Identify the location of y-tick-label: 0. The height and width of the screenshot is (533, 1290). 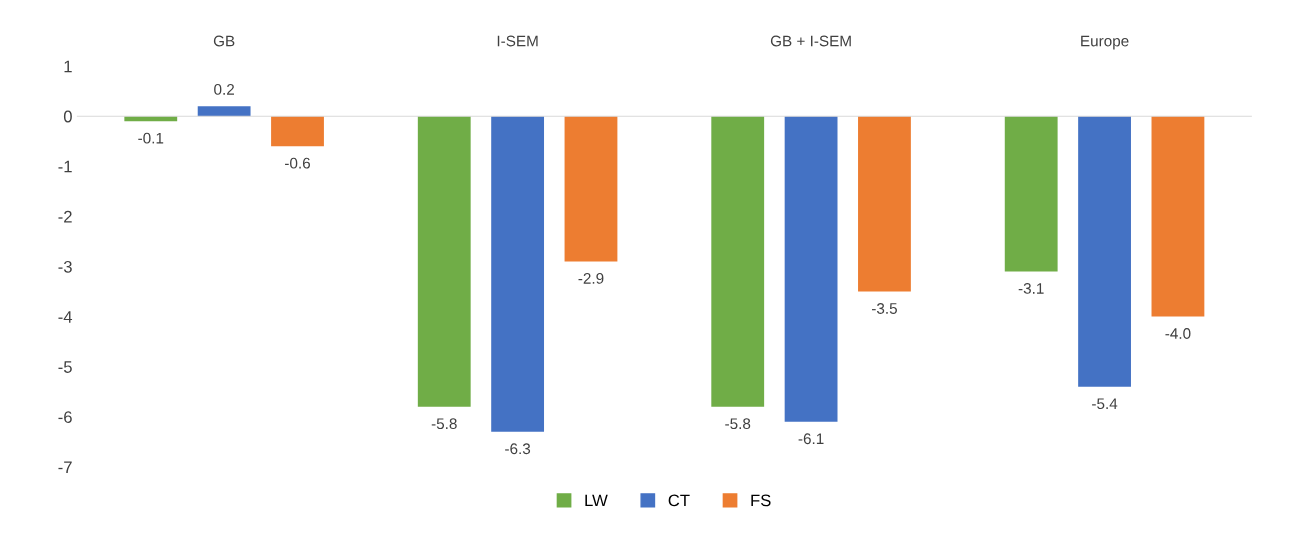
(67, 116).